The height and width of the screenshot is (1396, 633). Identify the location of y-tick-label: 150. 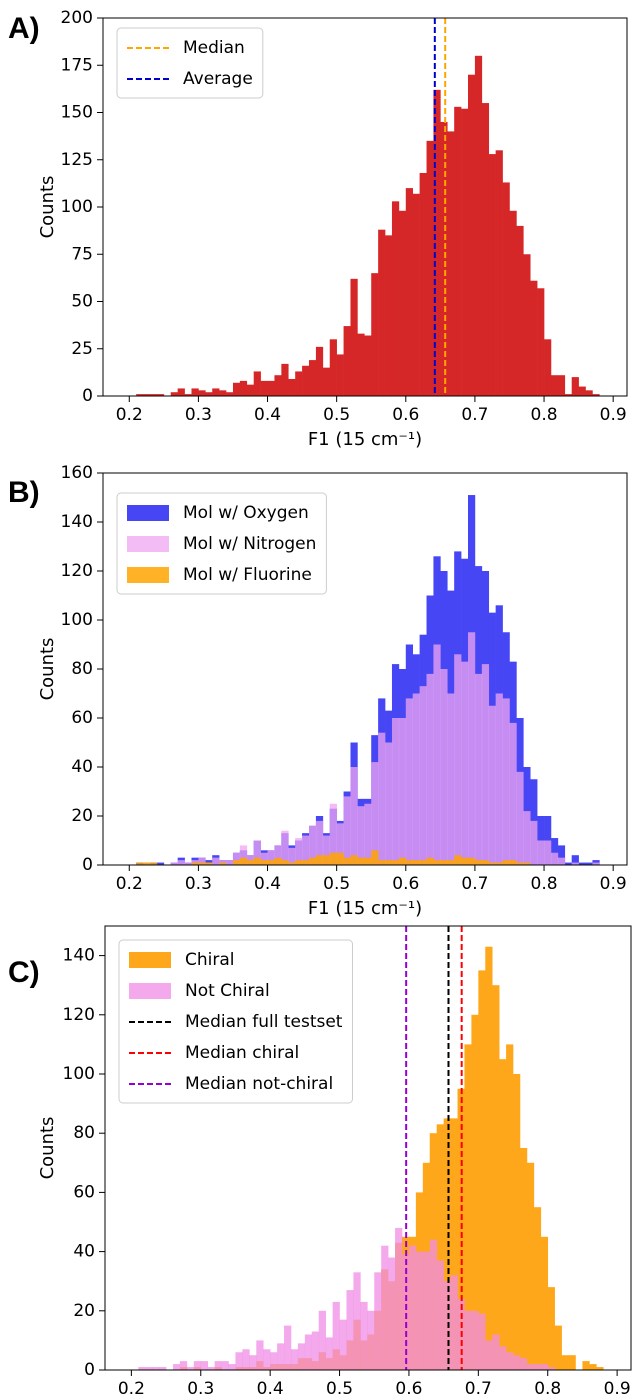
(77, 113).